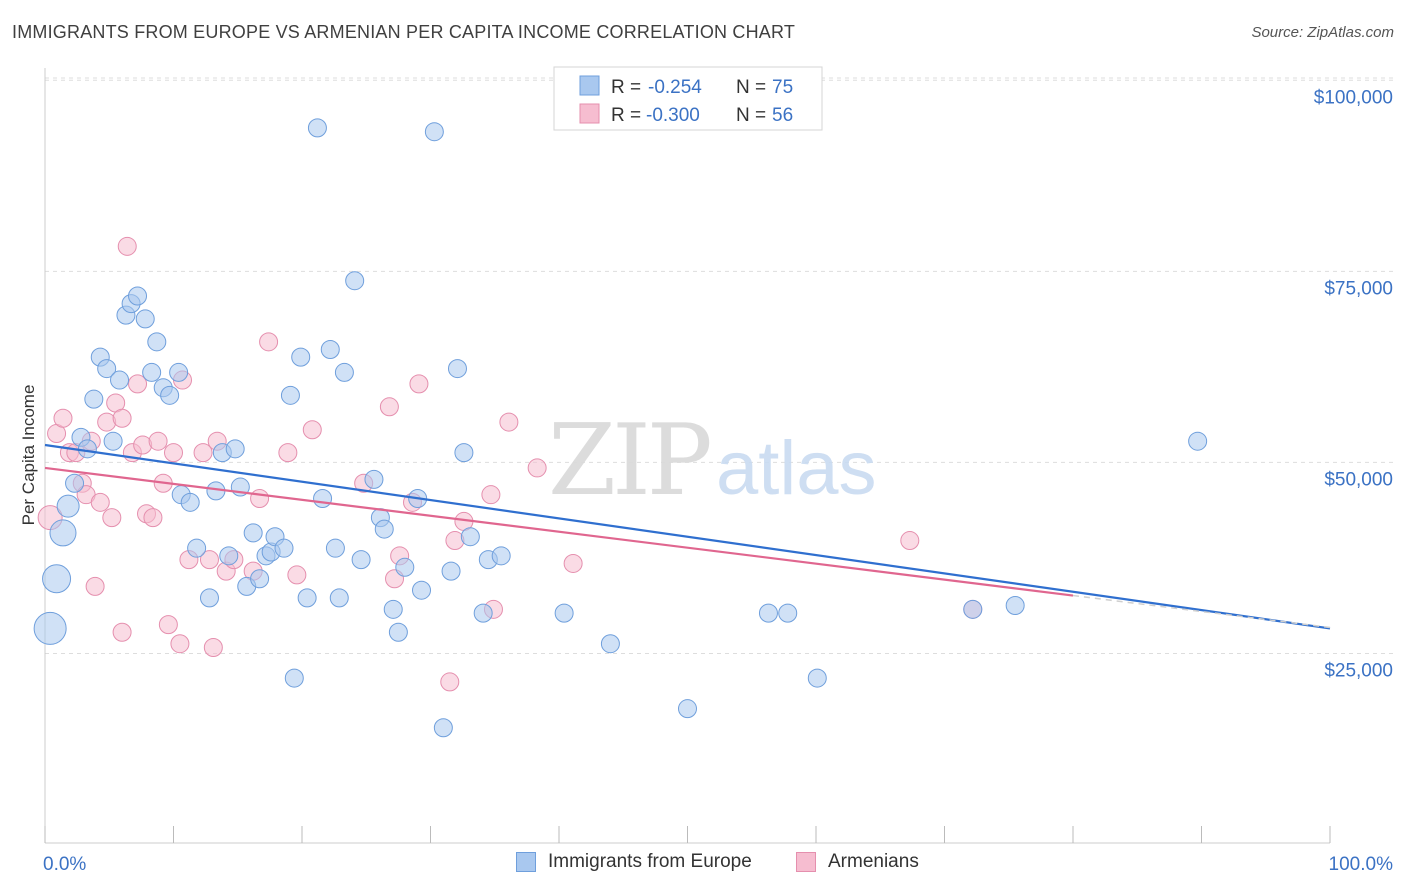  I want to click on legend-item-armenians: Armenians, so click(857, 862).